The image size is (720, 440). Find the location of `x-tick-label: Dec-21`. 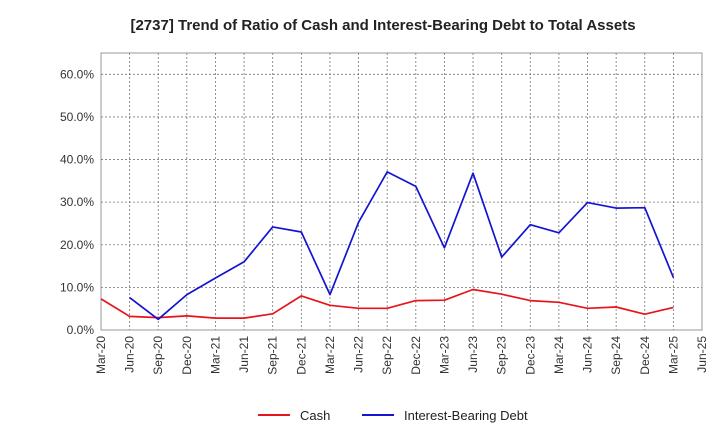

x-tick-label: Dec-21 is located at coordinates (301, 355).